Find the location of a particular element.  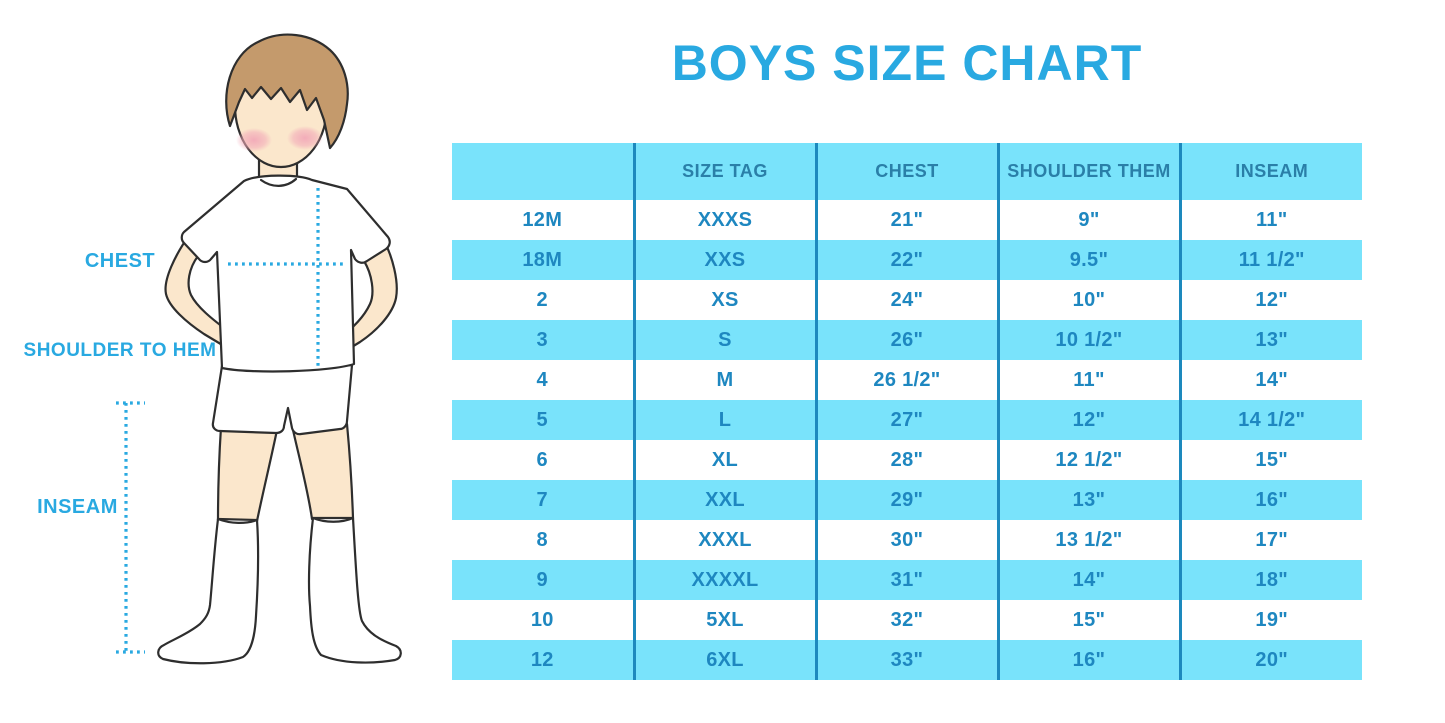

table-row: 4 M 26 1/2" 11" 14" is located at coordinates (907, 380).